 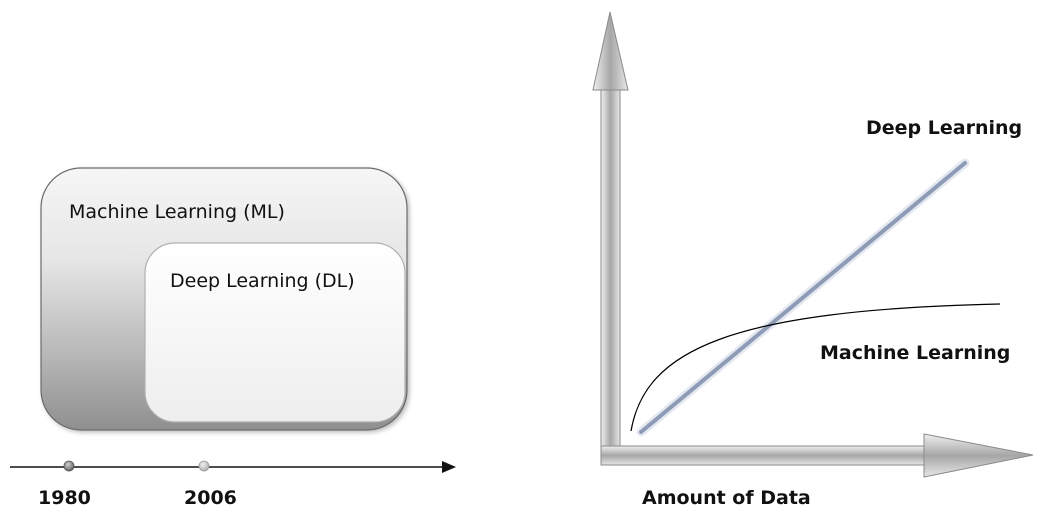 I want to click on machine-learning-curve-label: Machine Learning, so click(x=915, y=353).